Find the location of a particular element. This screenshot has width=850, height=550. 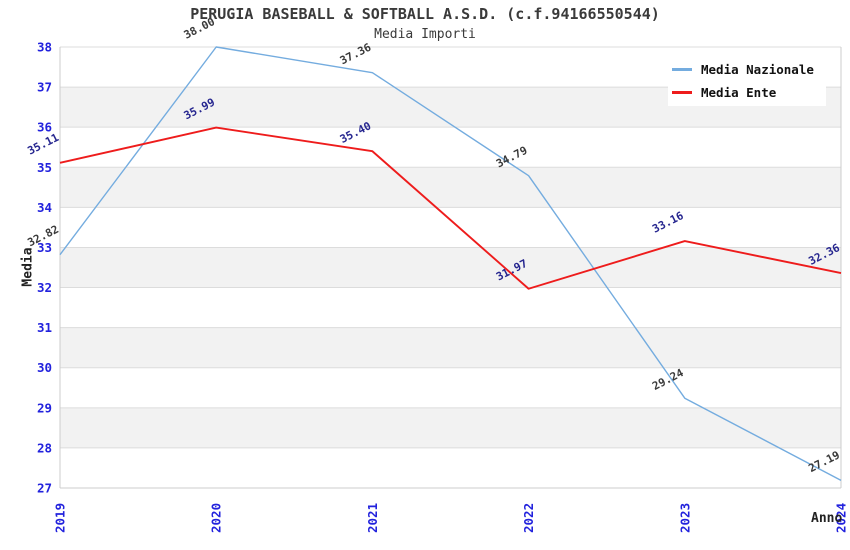

legend-line-swatch-red is located at coordinates (682, 92).